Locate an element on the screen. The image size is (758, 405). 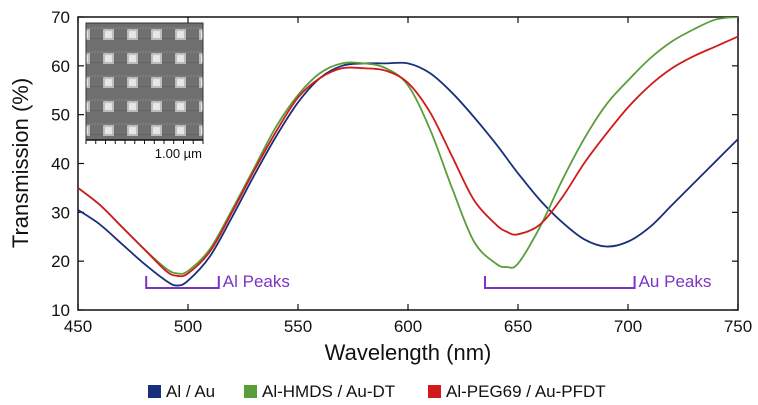
legend-label: Al-PEG69 / Au-PFDT is located at coordinates (526, 391).